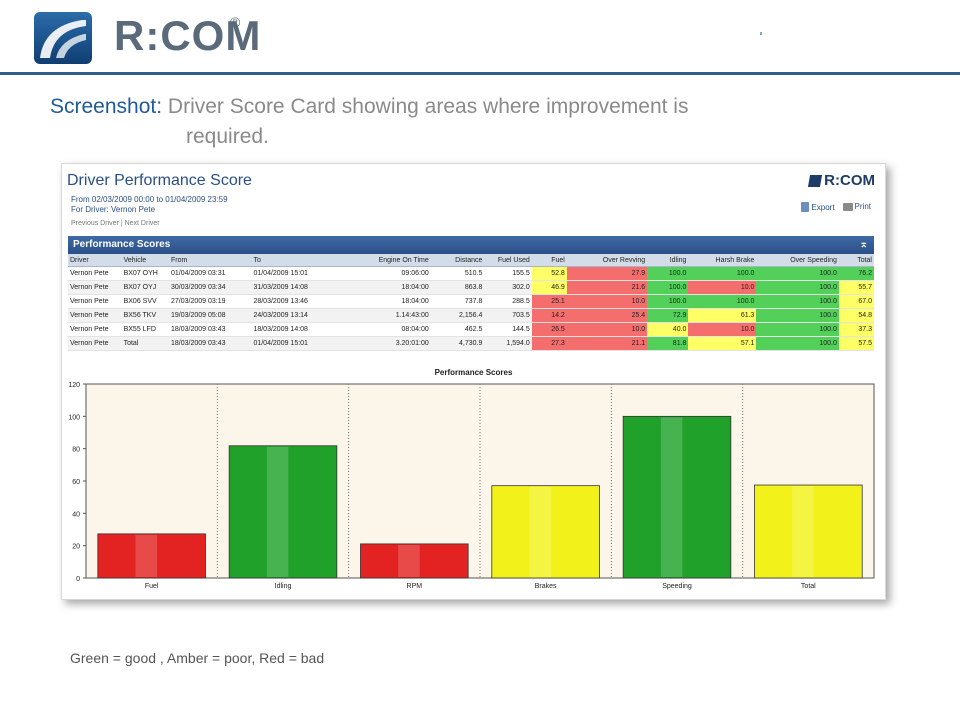 This screenshot has width=960, height=720. What do you see at coordinates (549, 329) in the screenshot?
I see `table-cell: 26.5` at bounding box center [549, 329].